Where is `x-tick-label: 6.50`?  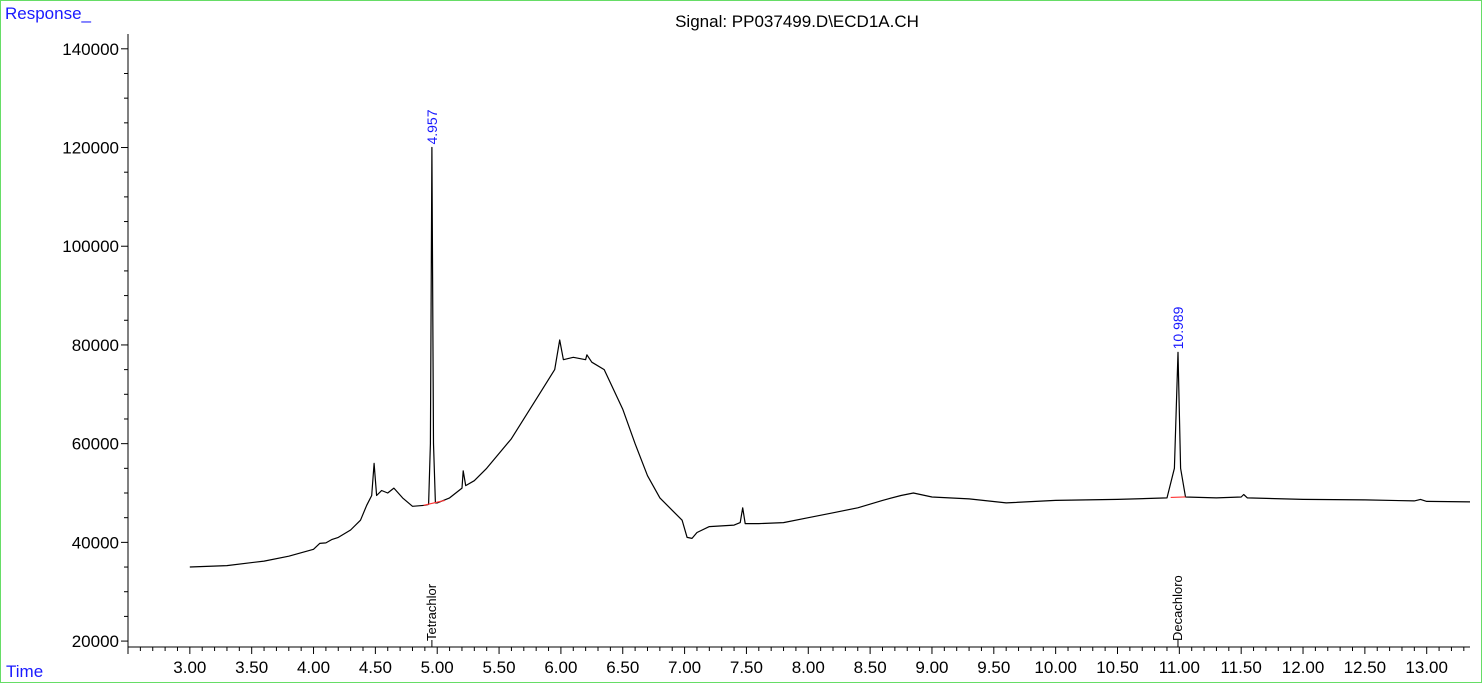
x-tick-label: 6.50 is located at coordinates (622, 667).